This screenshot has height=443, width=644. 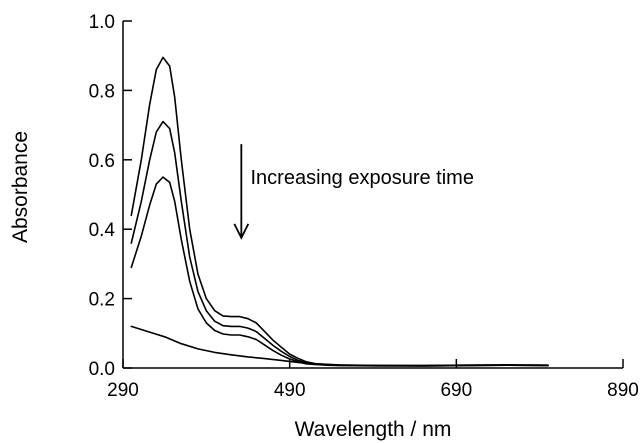 What do you see at coordinates (123, 390) in the screenshot?
I see `x-tick-label: 290` at bounding box center [123, 390].